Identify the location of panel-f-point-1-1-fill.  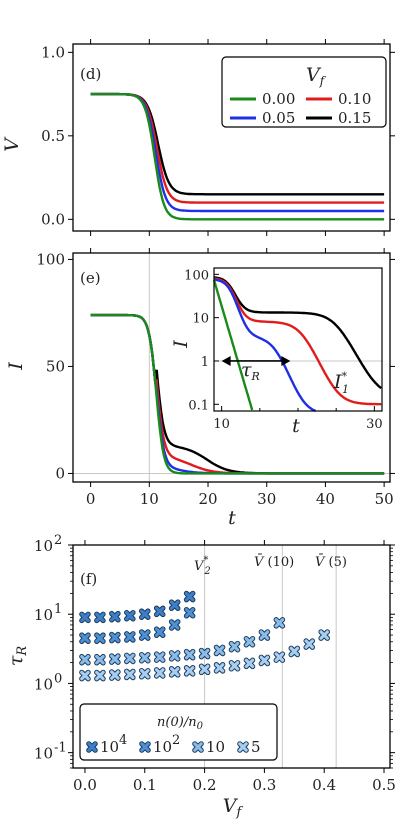
(100, 638).